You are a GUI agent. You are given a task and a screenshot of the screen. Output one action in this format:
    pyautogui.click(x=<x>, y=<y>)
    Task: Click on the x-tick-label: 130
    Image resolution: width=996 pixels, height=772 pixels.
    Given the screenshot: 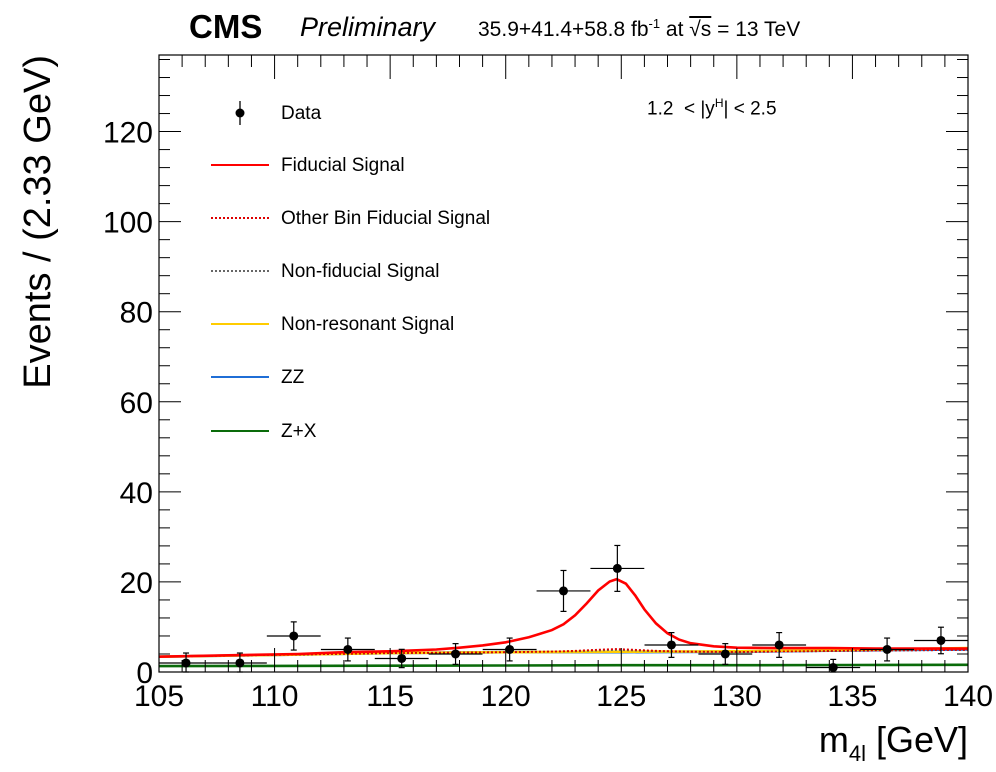 What is the action you would take?
    pyautogui.click(x=737, y=696)
    